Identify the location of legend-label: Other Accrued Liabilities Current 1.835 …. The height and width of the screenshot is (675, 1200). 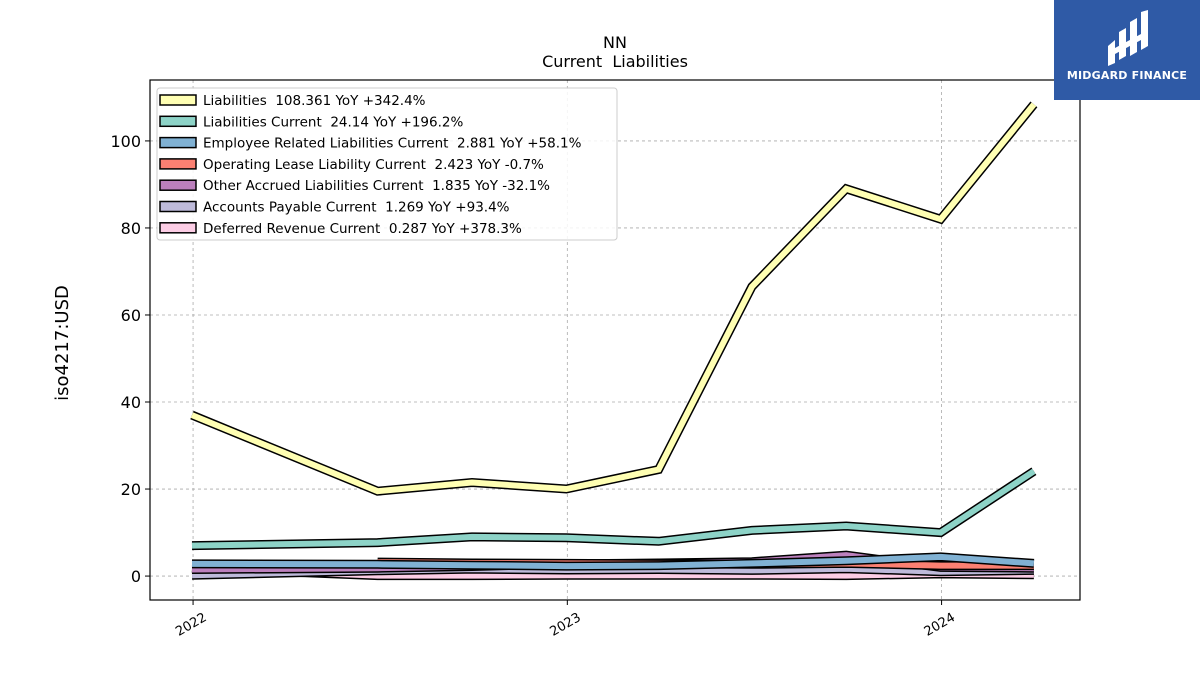
(376, 186).